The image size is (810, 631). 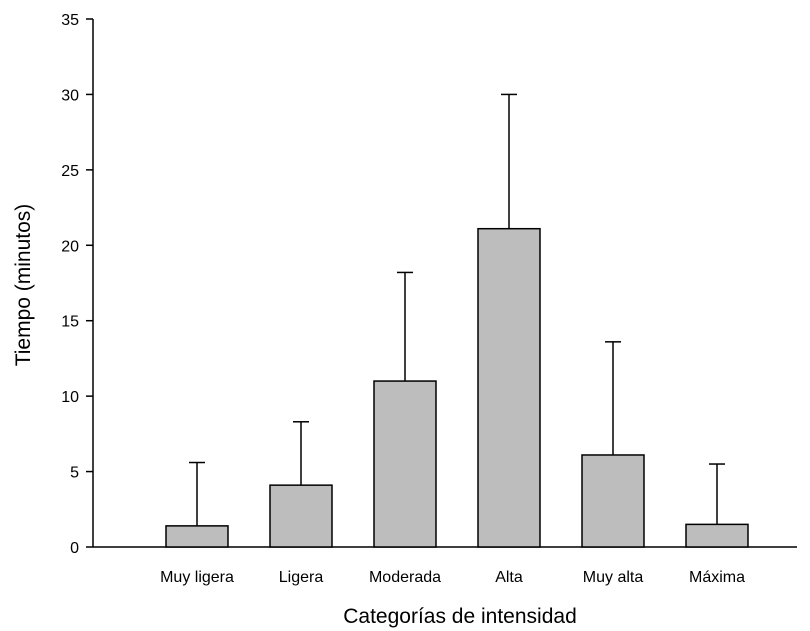 I want to click on y-tick-label: 35, so click(x=70, y=20).